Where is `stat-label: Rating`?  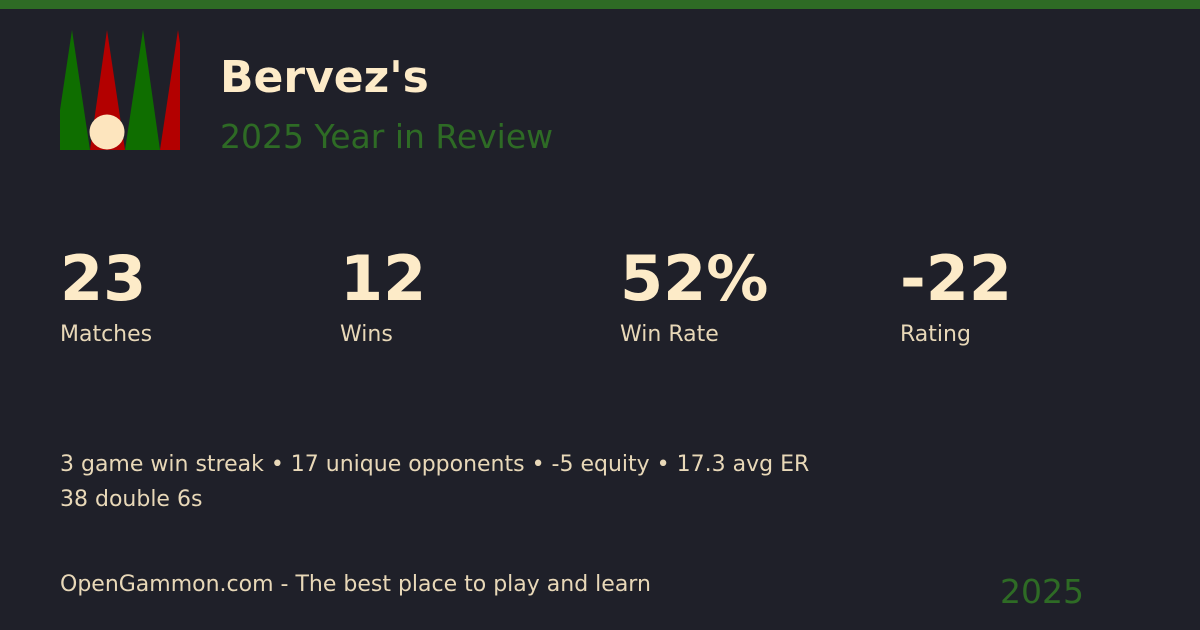 stat-label: Rating is located at coordinates (935, 334).